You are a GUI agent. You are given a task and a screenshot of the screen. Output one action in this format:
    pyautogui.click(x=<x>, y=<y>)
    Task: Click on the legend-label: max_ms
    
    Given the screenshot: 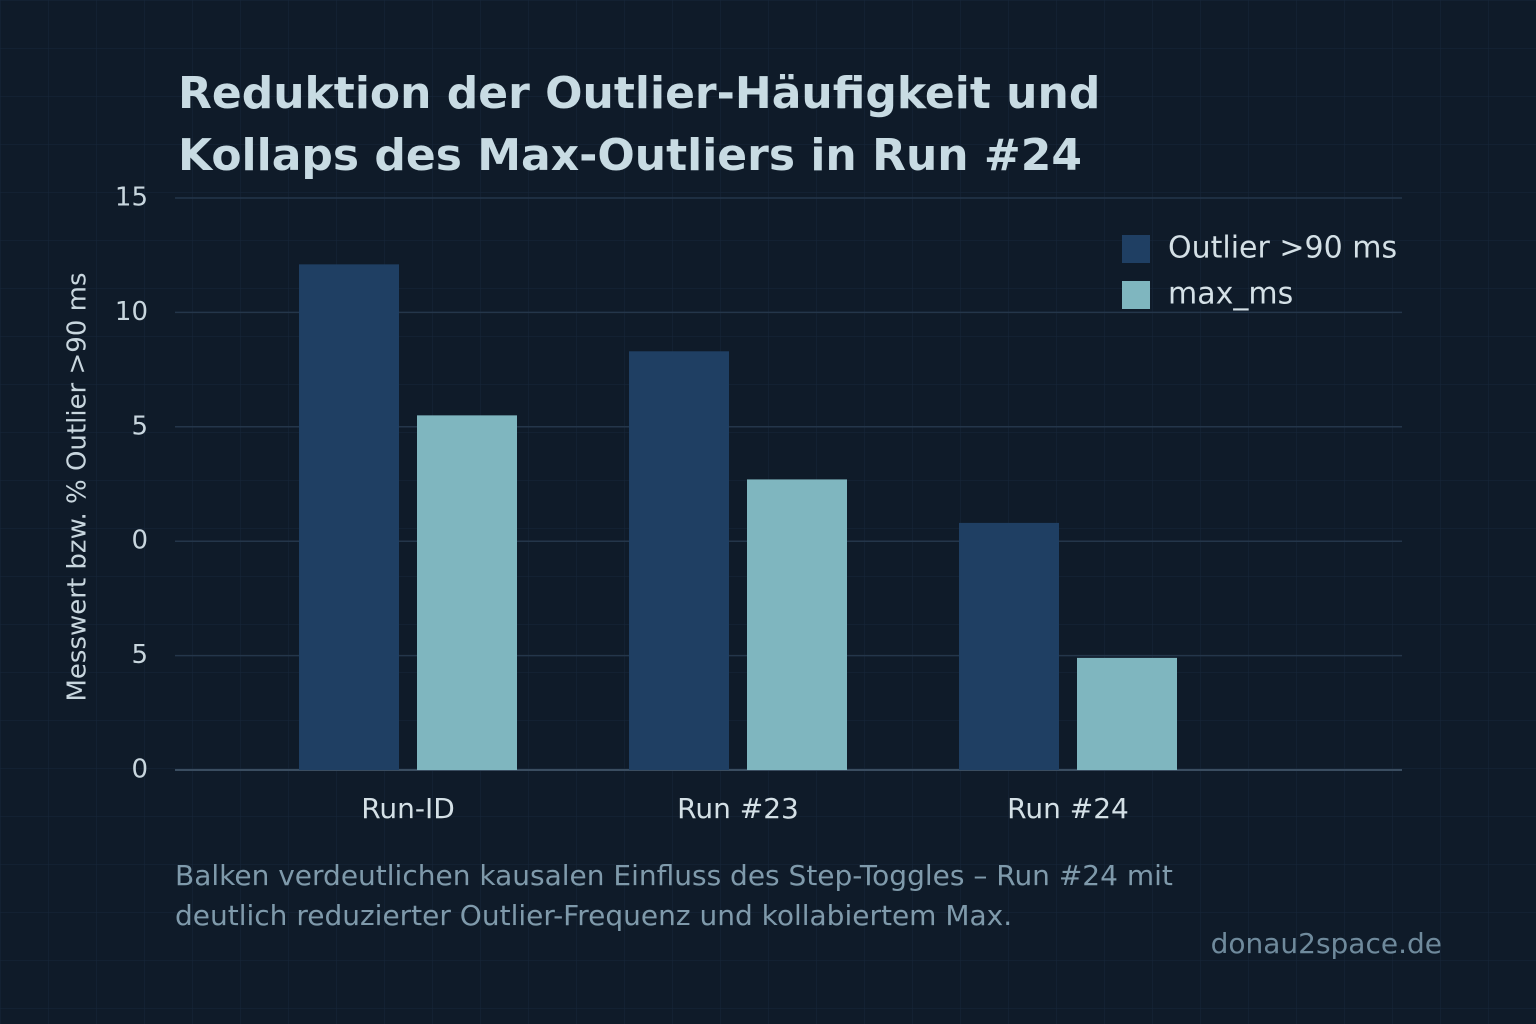 What is the action you would take?
    pyautogui.click(x=1230, y=294)
    